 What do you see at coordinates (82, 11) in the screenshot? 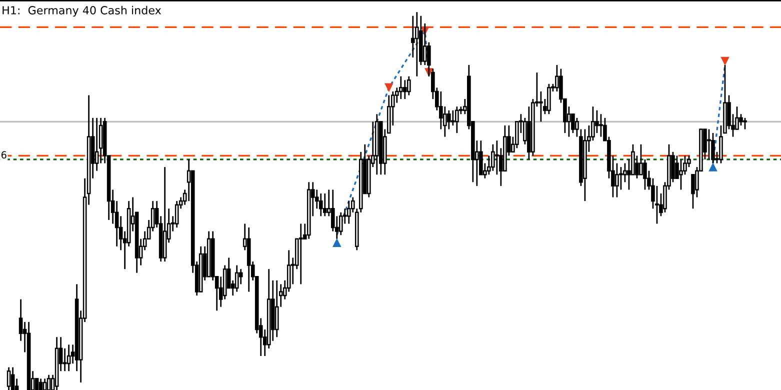
I see `chart-title: H1: Germany 40 Cash index` at bounding box center [82, 11].